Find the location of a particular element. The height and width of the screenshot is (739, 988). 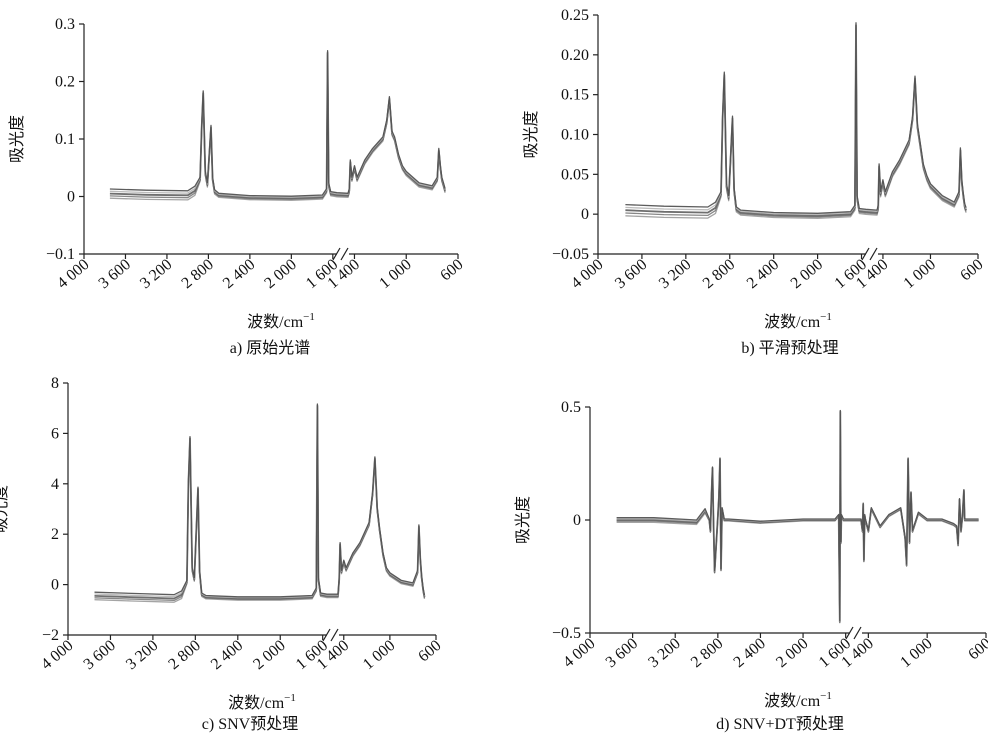

y-tick-label: 4 is located at coordinates (55, 484).